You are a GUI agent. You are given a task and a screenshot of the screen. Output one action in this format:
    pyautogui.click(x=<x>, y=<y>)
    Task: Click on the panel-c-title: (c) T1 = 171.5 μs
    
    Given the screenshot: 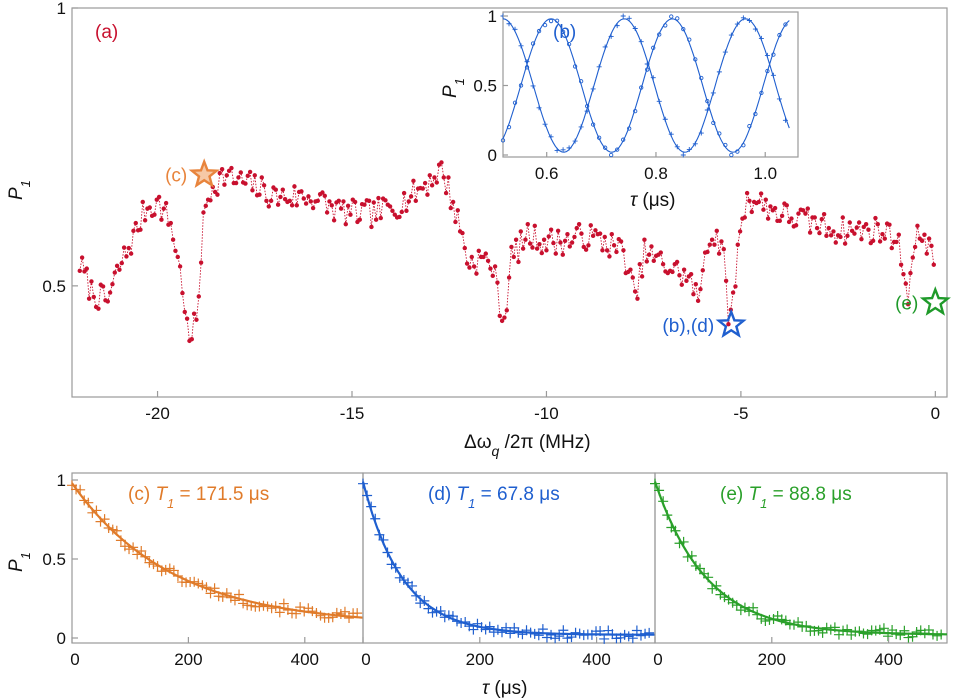 What is the action you would take?
    pyautogui.click(x=198, y=497)
    